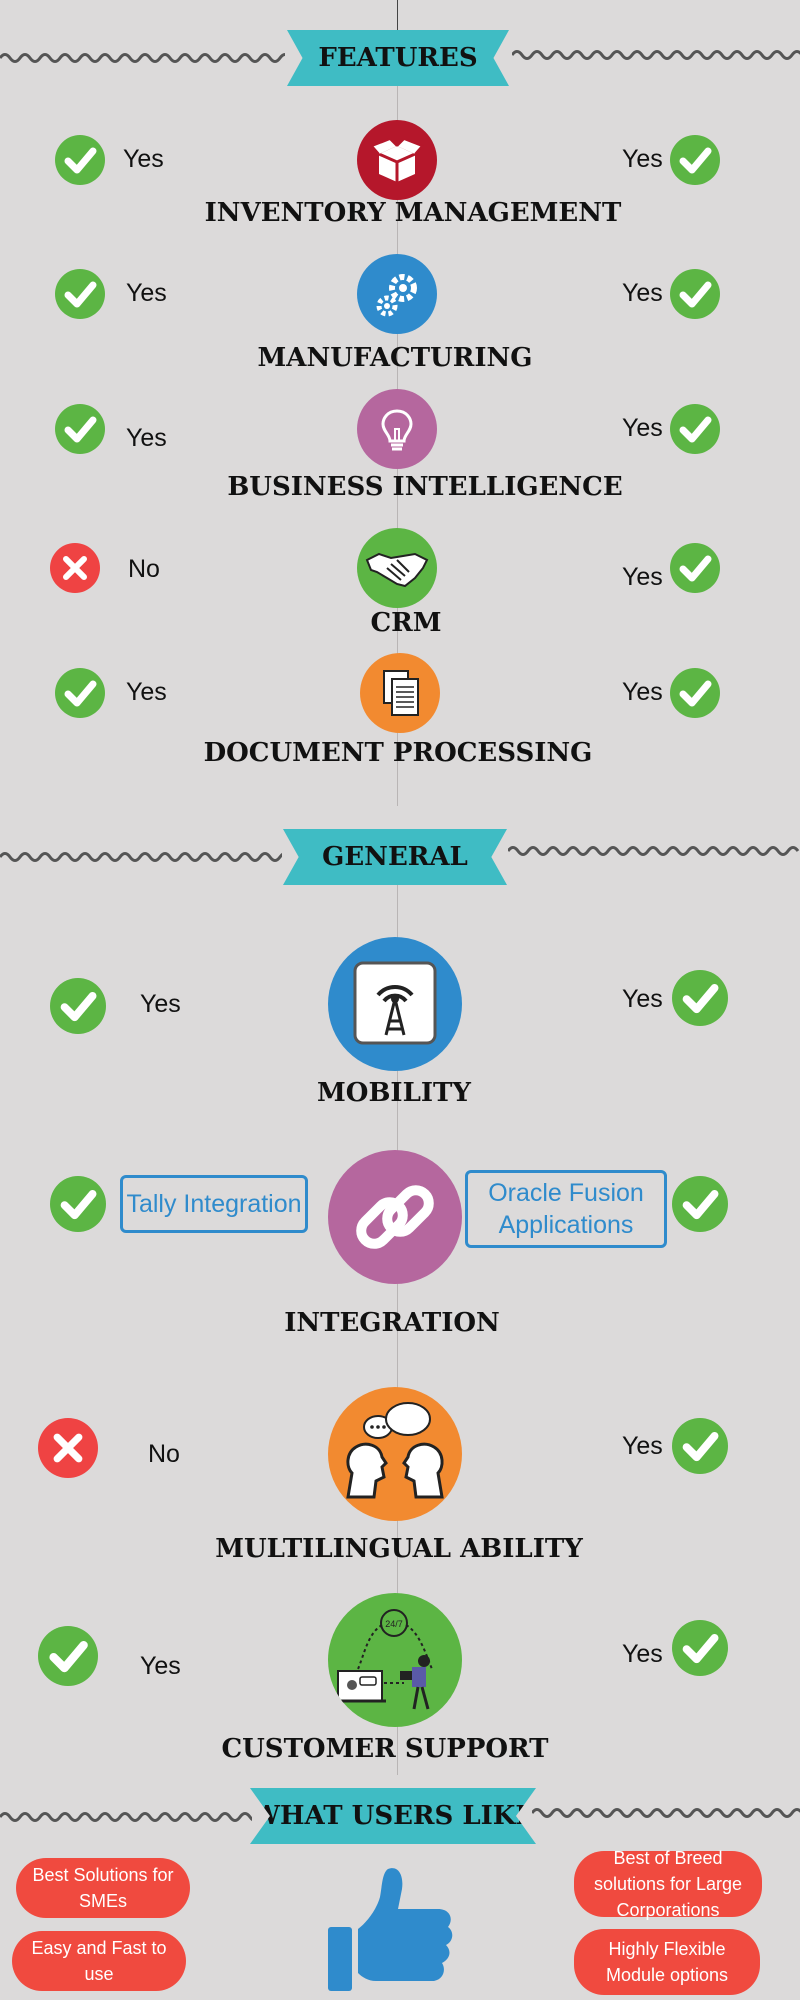 The image size is (800, 2000). What do you see at coordinates (406, 623) in the screenshot?
I see `feature-title: CRM` at bounding box center [406, 623].